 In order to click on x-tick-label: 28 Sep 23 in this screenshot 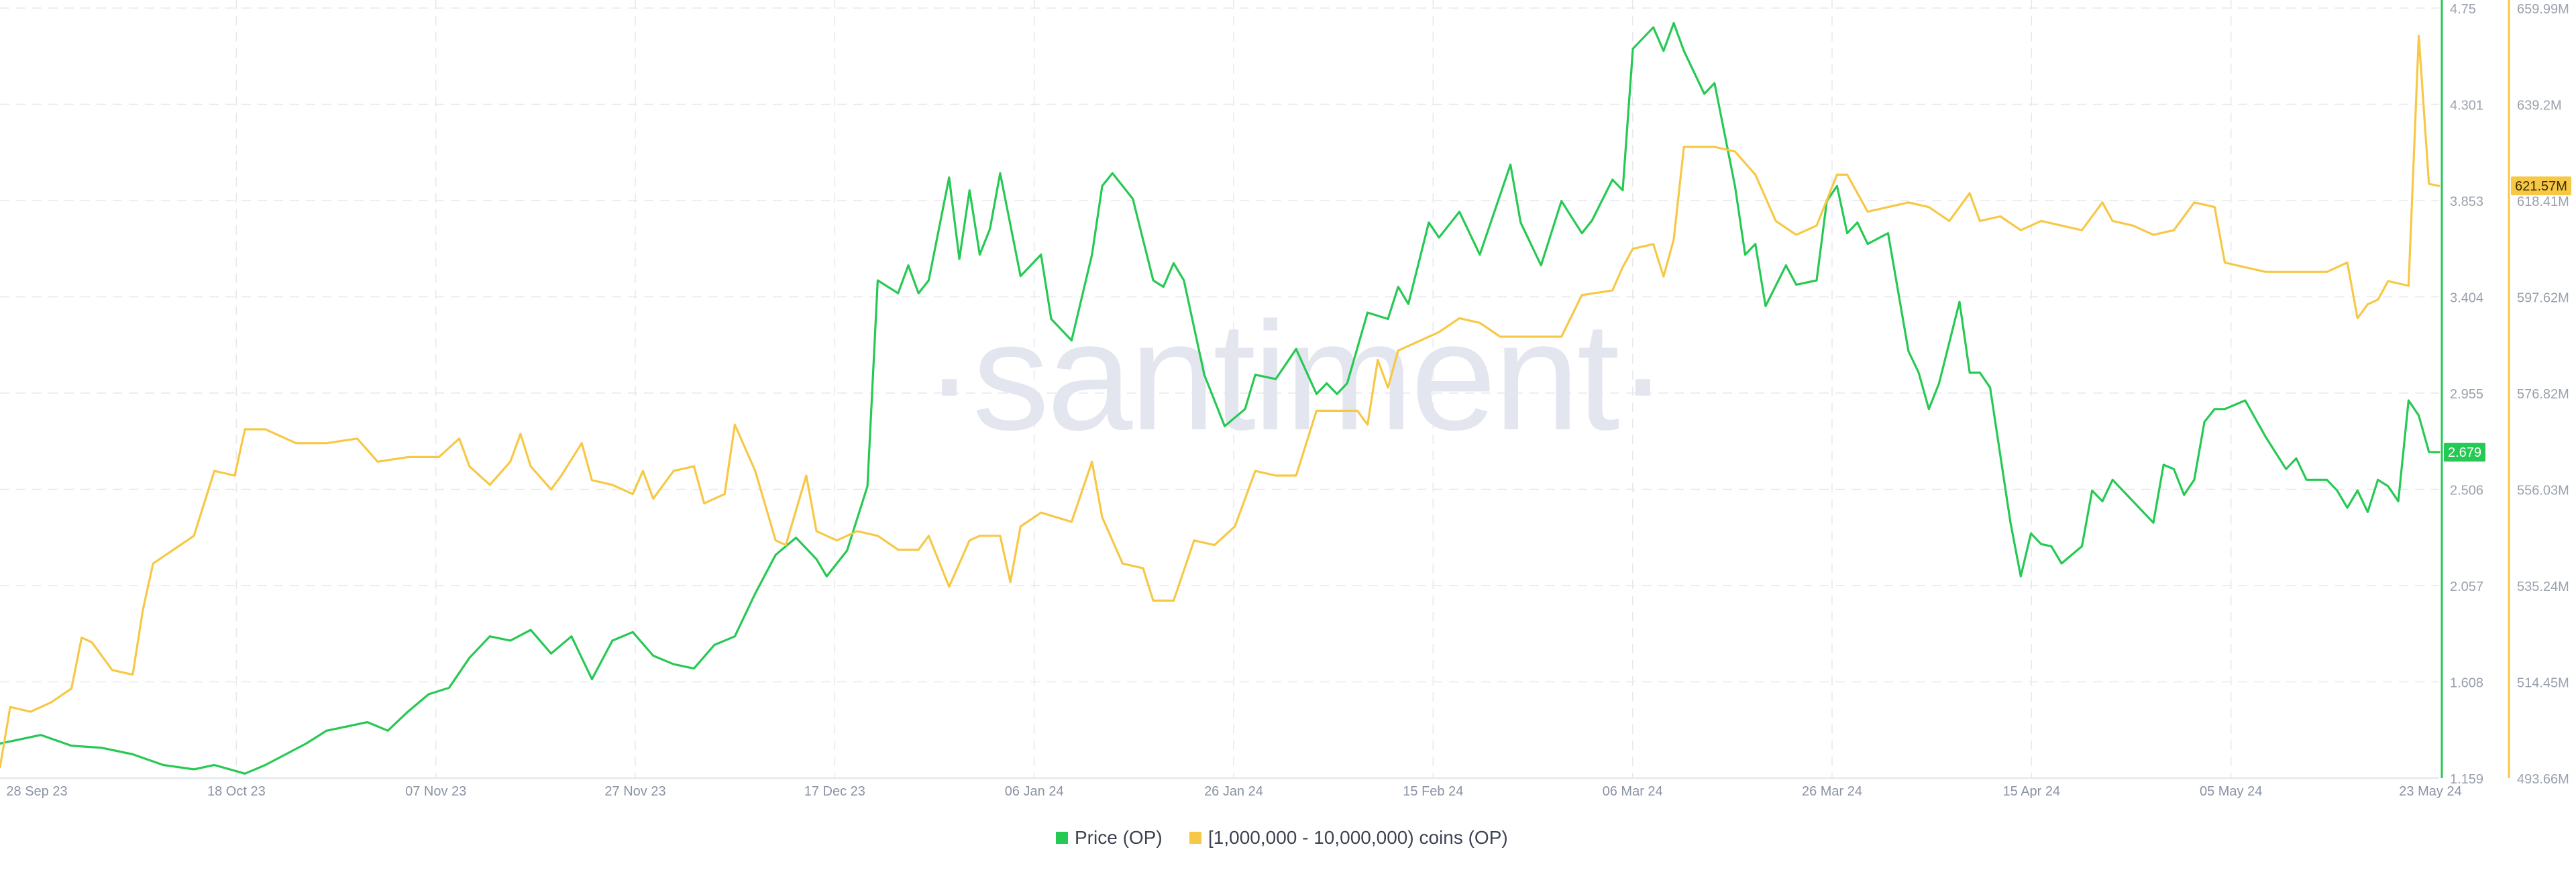, I will do `click(36, 791)`.